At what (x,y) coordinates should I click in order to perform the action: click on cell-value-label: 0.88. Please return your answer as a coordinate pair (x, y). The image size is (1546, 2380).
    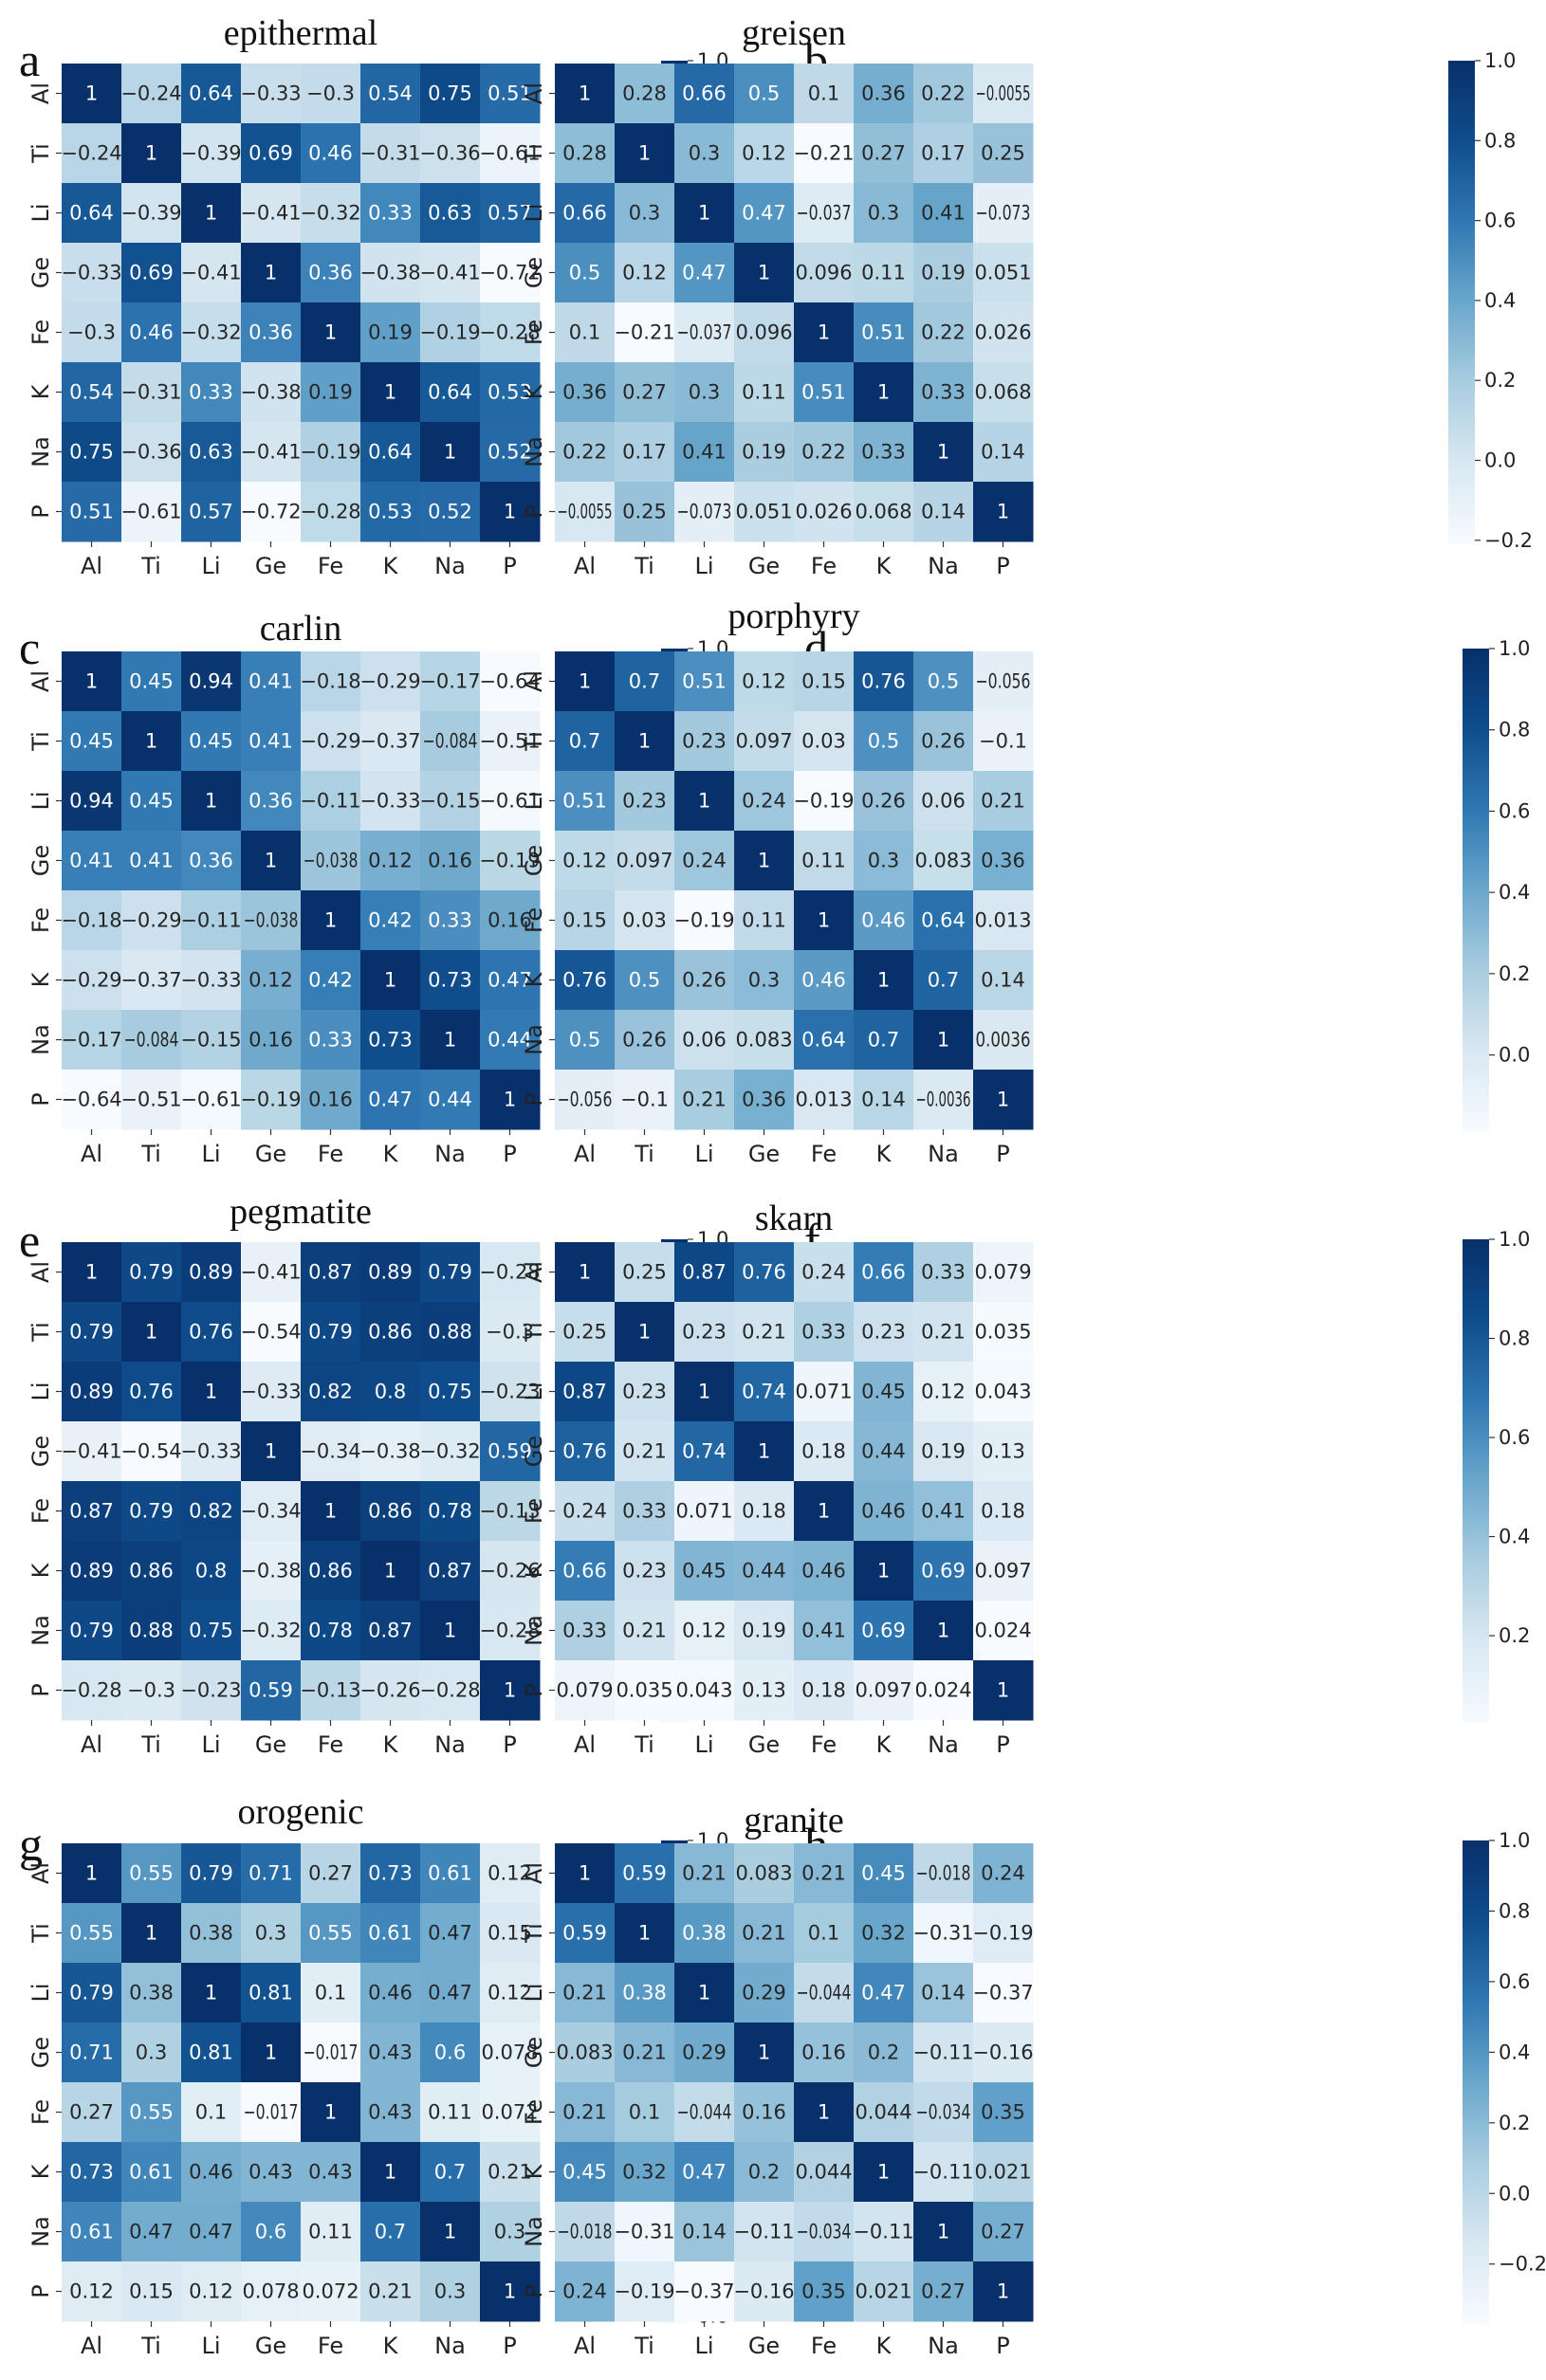
    Looking at the image, I should click on (151, 1631).